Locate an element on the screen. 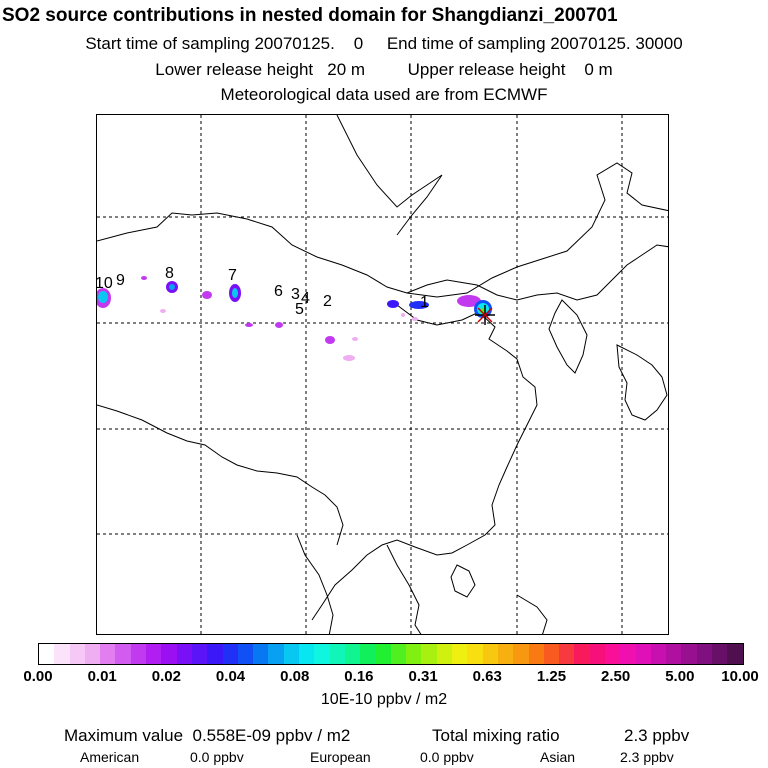  european-value: 0.0 ppbv is located at coordinates (447, 757).